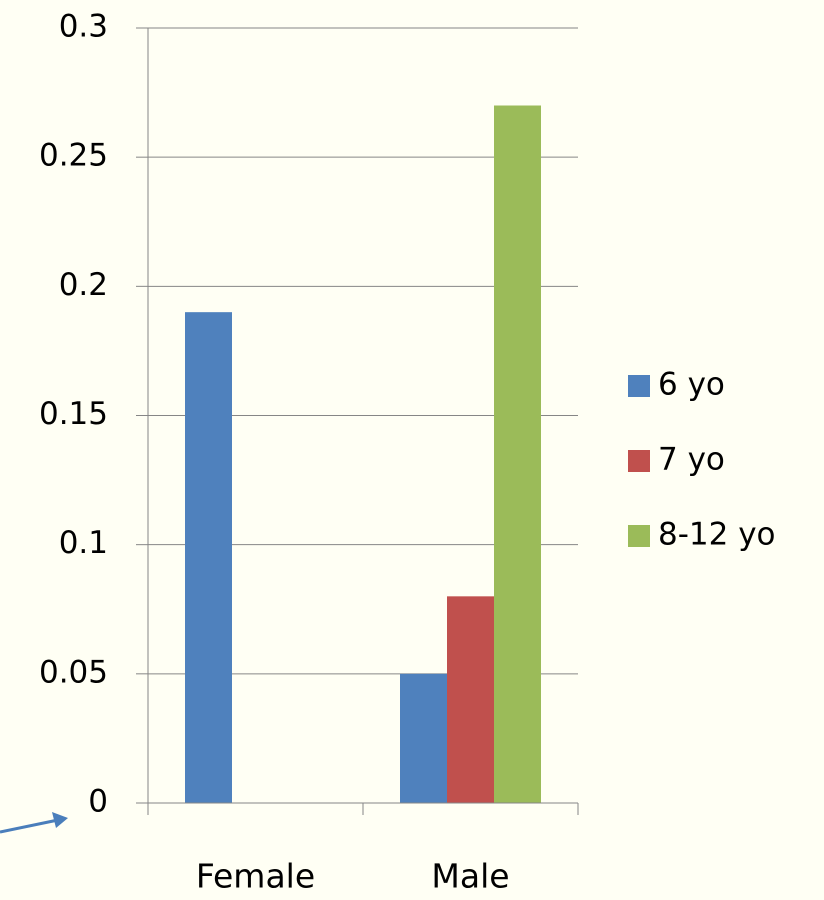 The width and height of the screenshot is (824, 900). I want to click on y-tick-label: 0.3, so click(83, 27).